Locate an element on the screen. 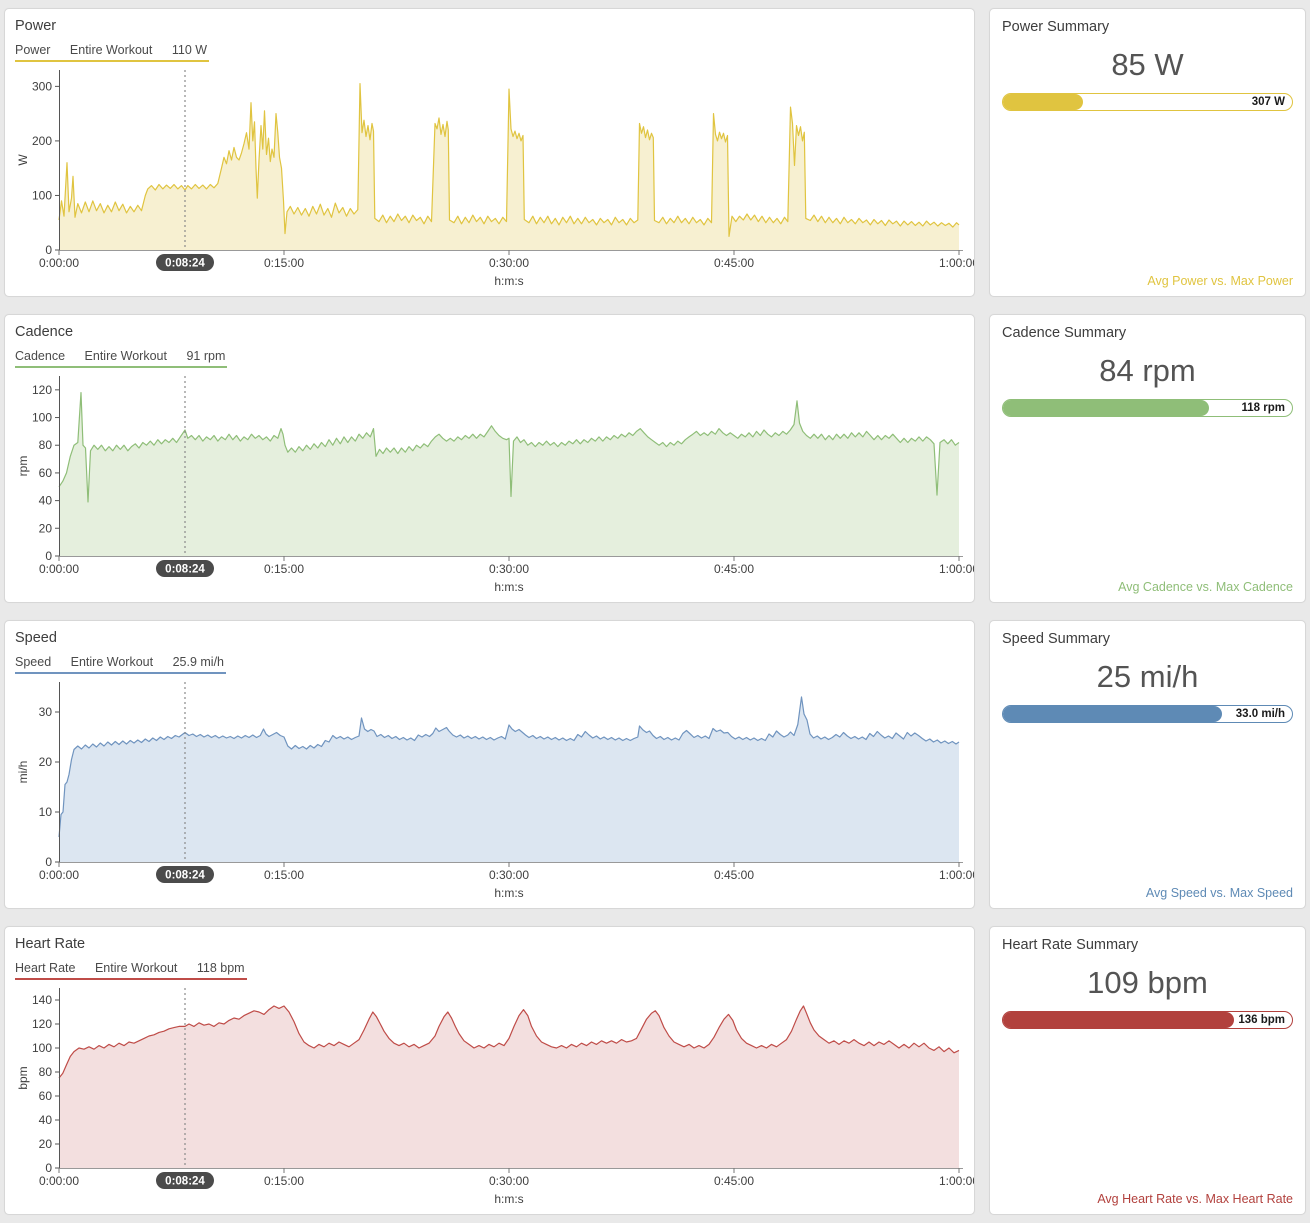 The image size is (1310, 1223). cadence-avg-value: 84 rpm is located at coordinates (1147, 370).